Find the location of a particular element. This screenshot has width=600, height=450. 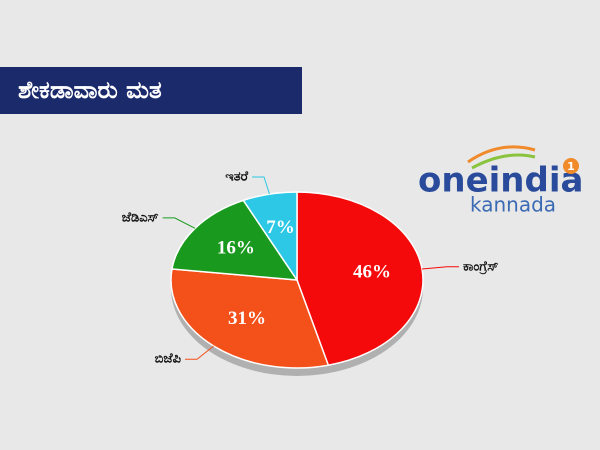

category-label: ಜೆಡಿಎಸ್ is located at coordinates (140, 217).